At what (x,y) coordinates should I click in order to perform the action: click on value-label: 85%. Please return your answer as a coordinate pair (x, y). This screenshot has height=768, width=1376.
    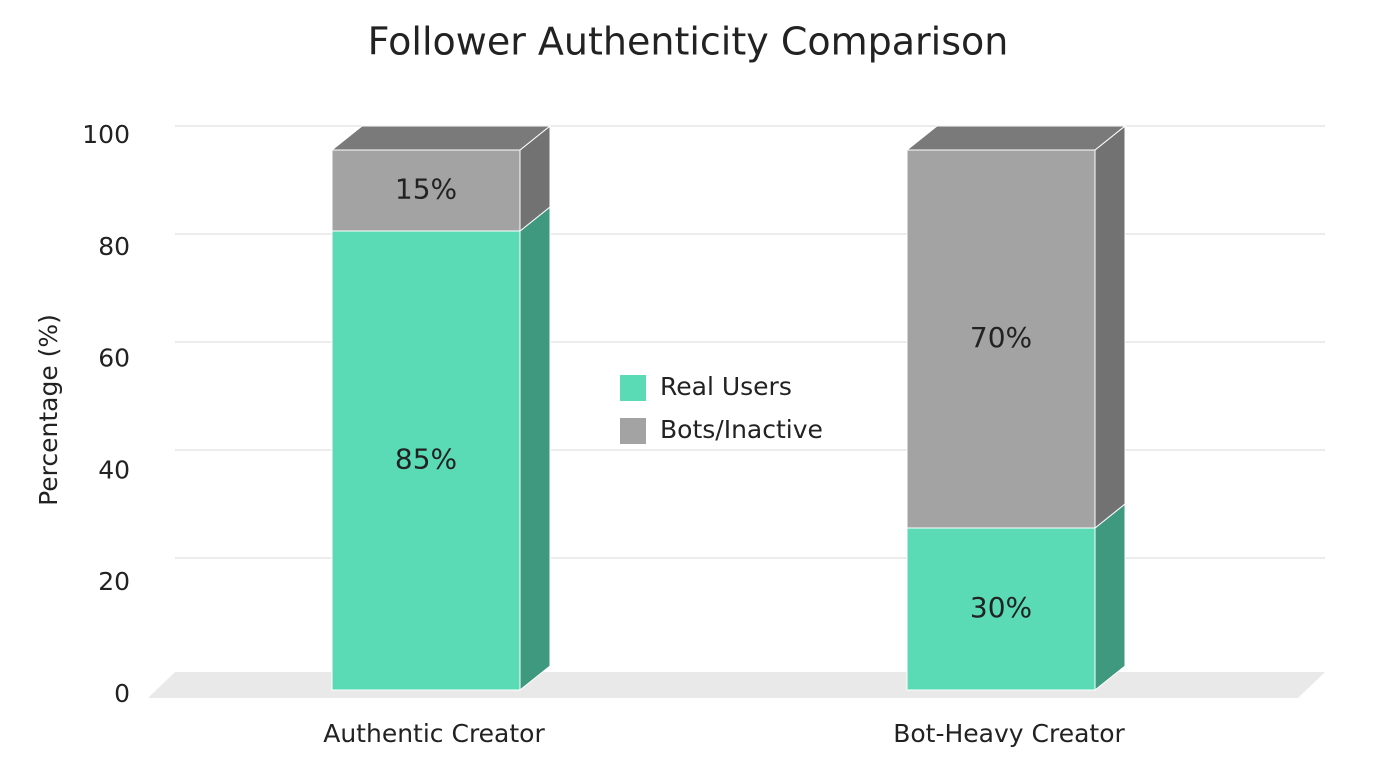
    Looking at the image, I should click on (426, 459).